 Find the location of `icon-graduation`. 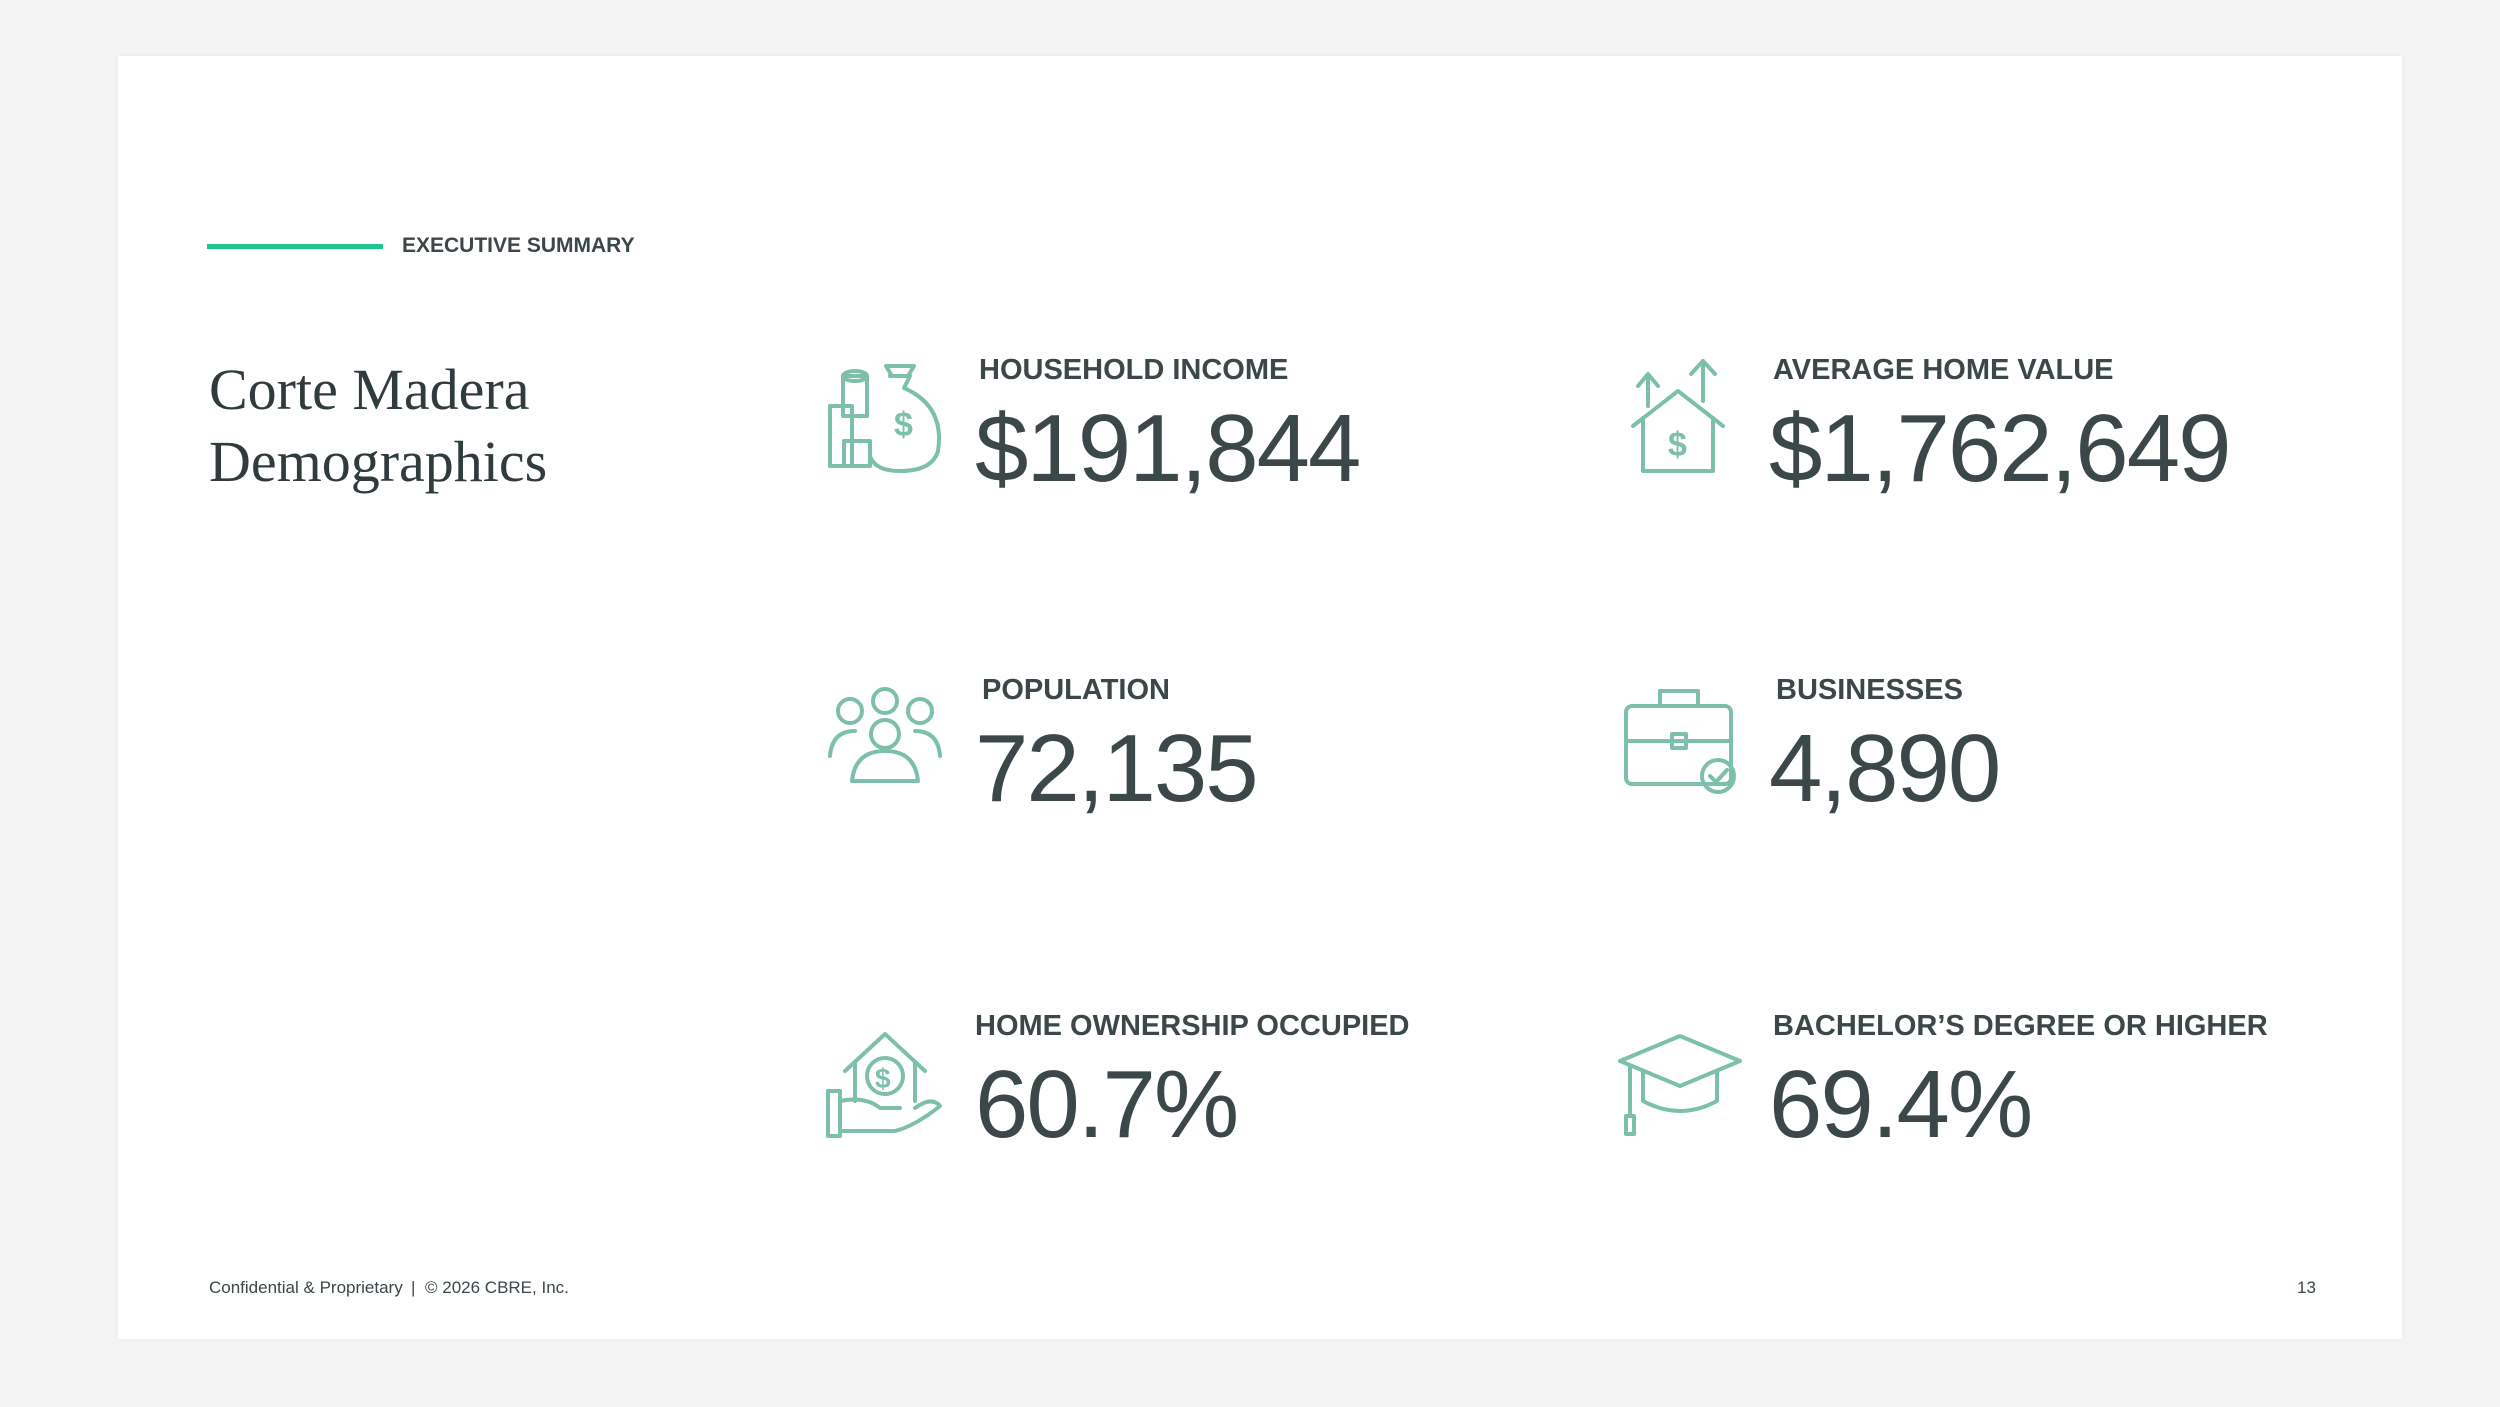

icon-graduation is located at coordinates (1680, 1085).